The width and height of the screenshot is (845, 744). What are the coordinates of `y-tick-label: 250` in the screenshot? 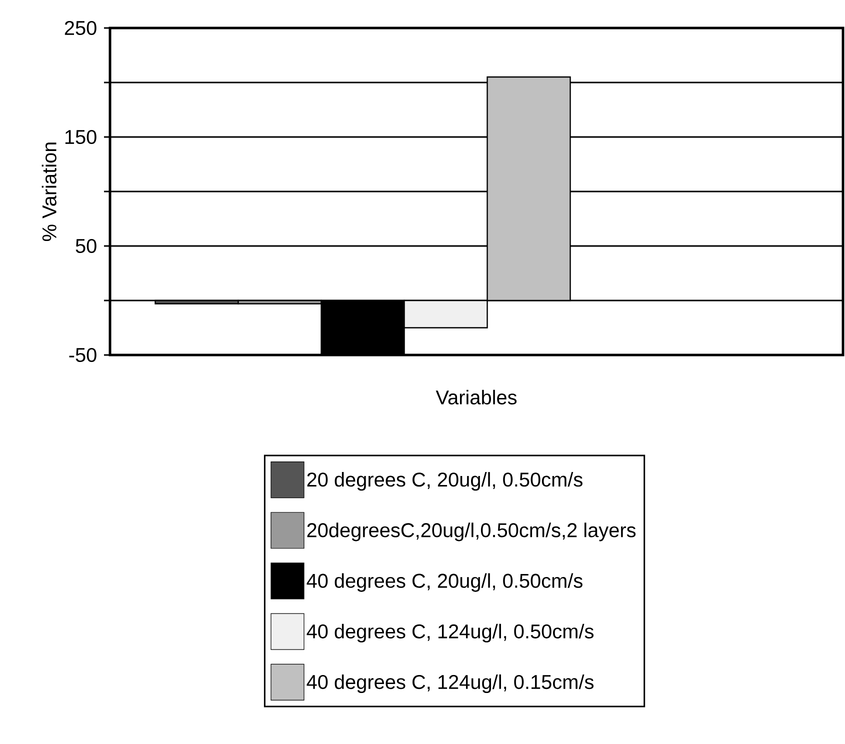 It's located at (80, 28).